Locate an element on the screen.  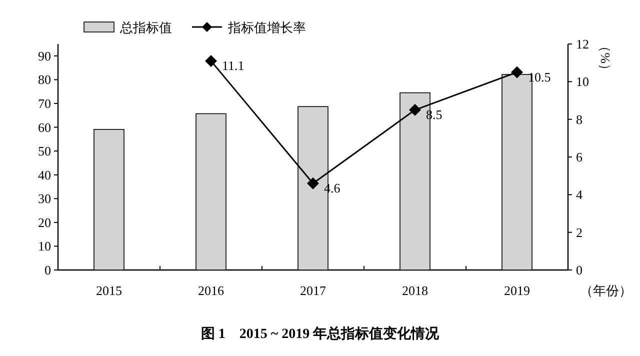
x-tick-label: 2015 is located at coordinates (109, 290).